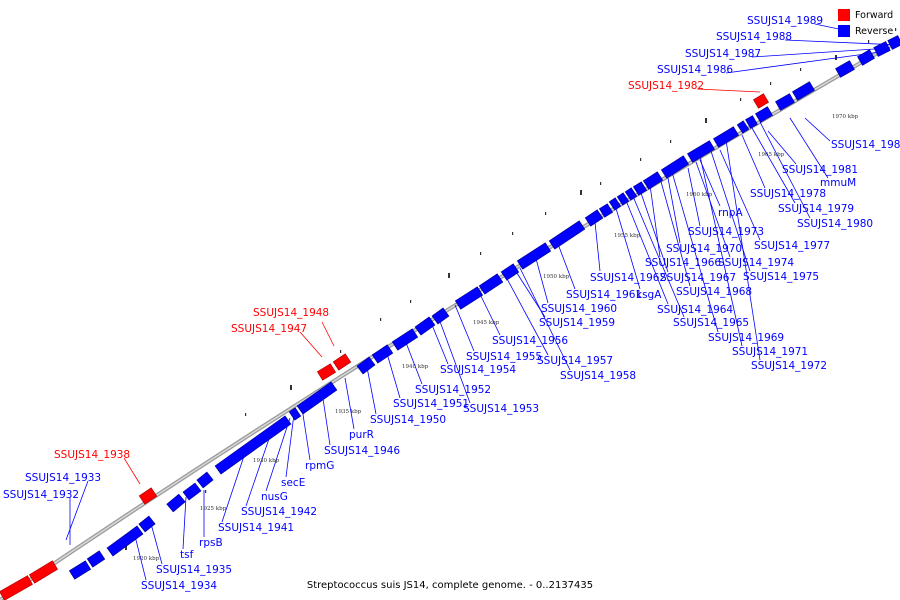 This screenshot has width=900, height=600. What do you see at coordinates (319, 466) in the screenshot?
I see `gene-label-rpmg: rpmG` at bounding box center [319, 466].